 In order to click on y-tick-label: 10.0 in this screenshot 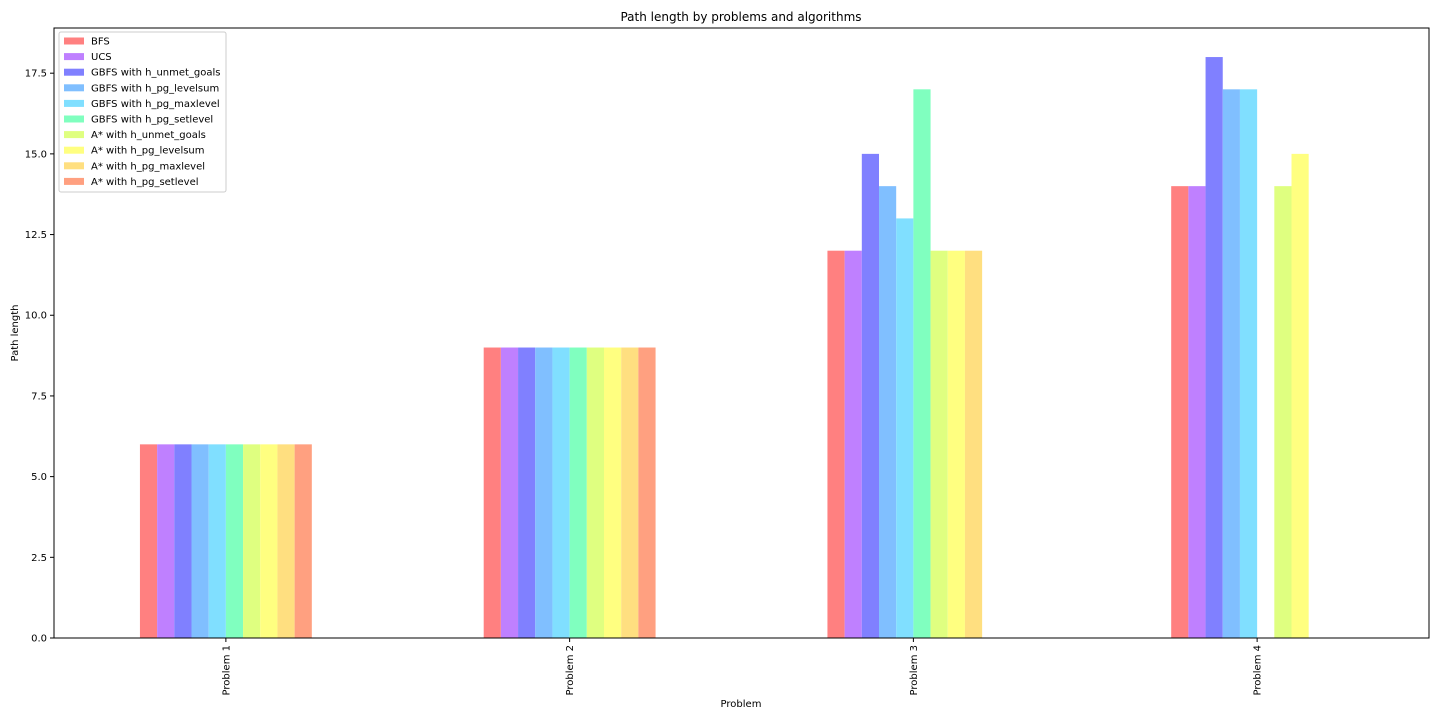, I will do `click(36, 316)`.